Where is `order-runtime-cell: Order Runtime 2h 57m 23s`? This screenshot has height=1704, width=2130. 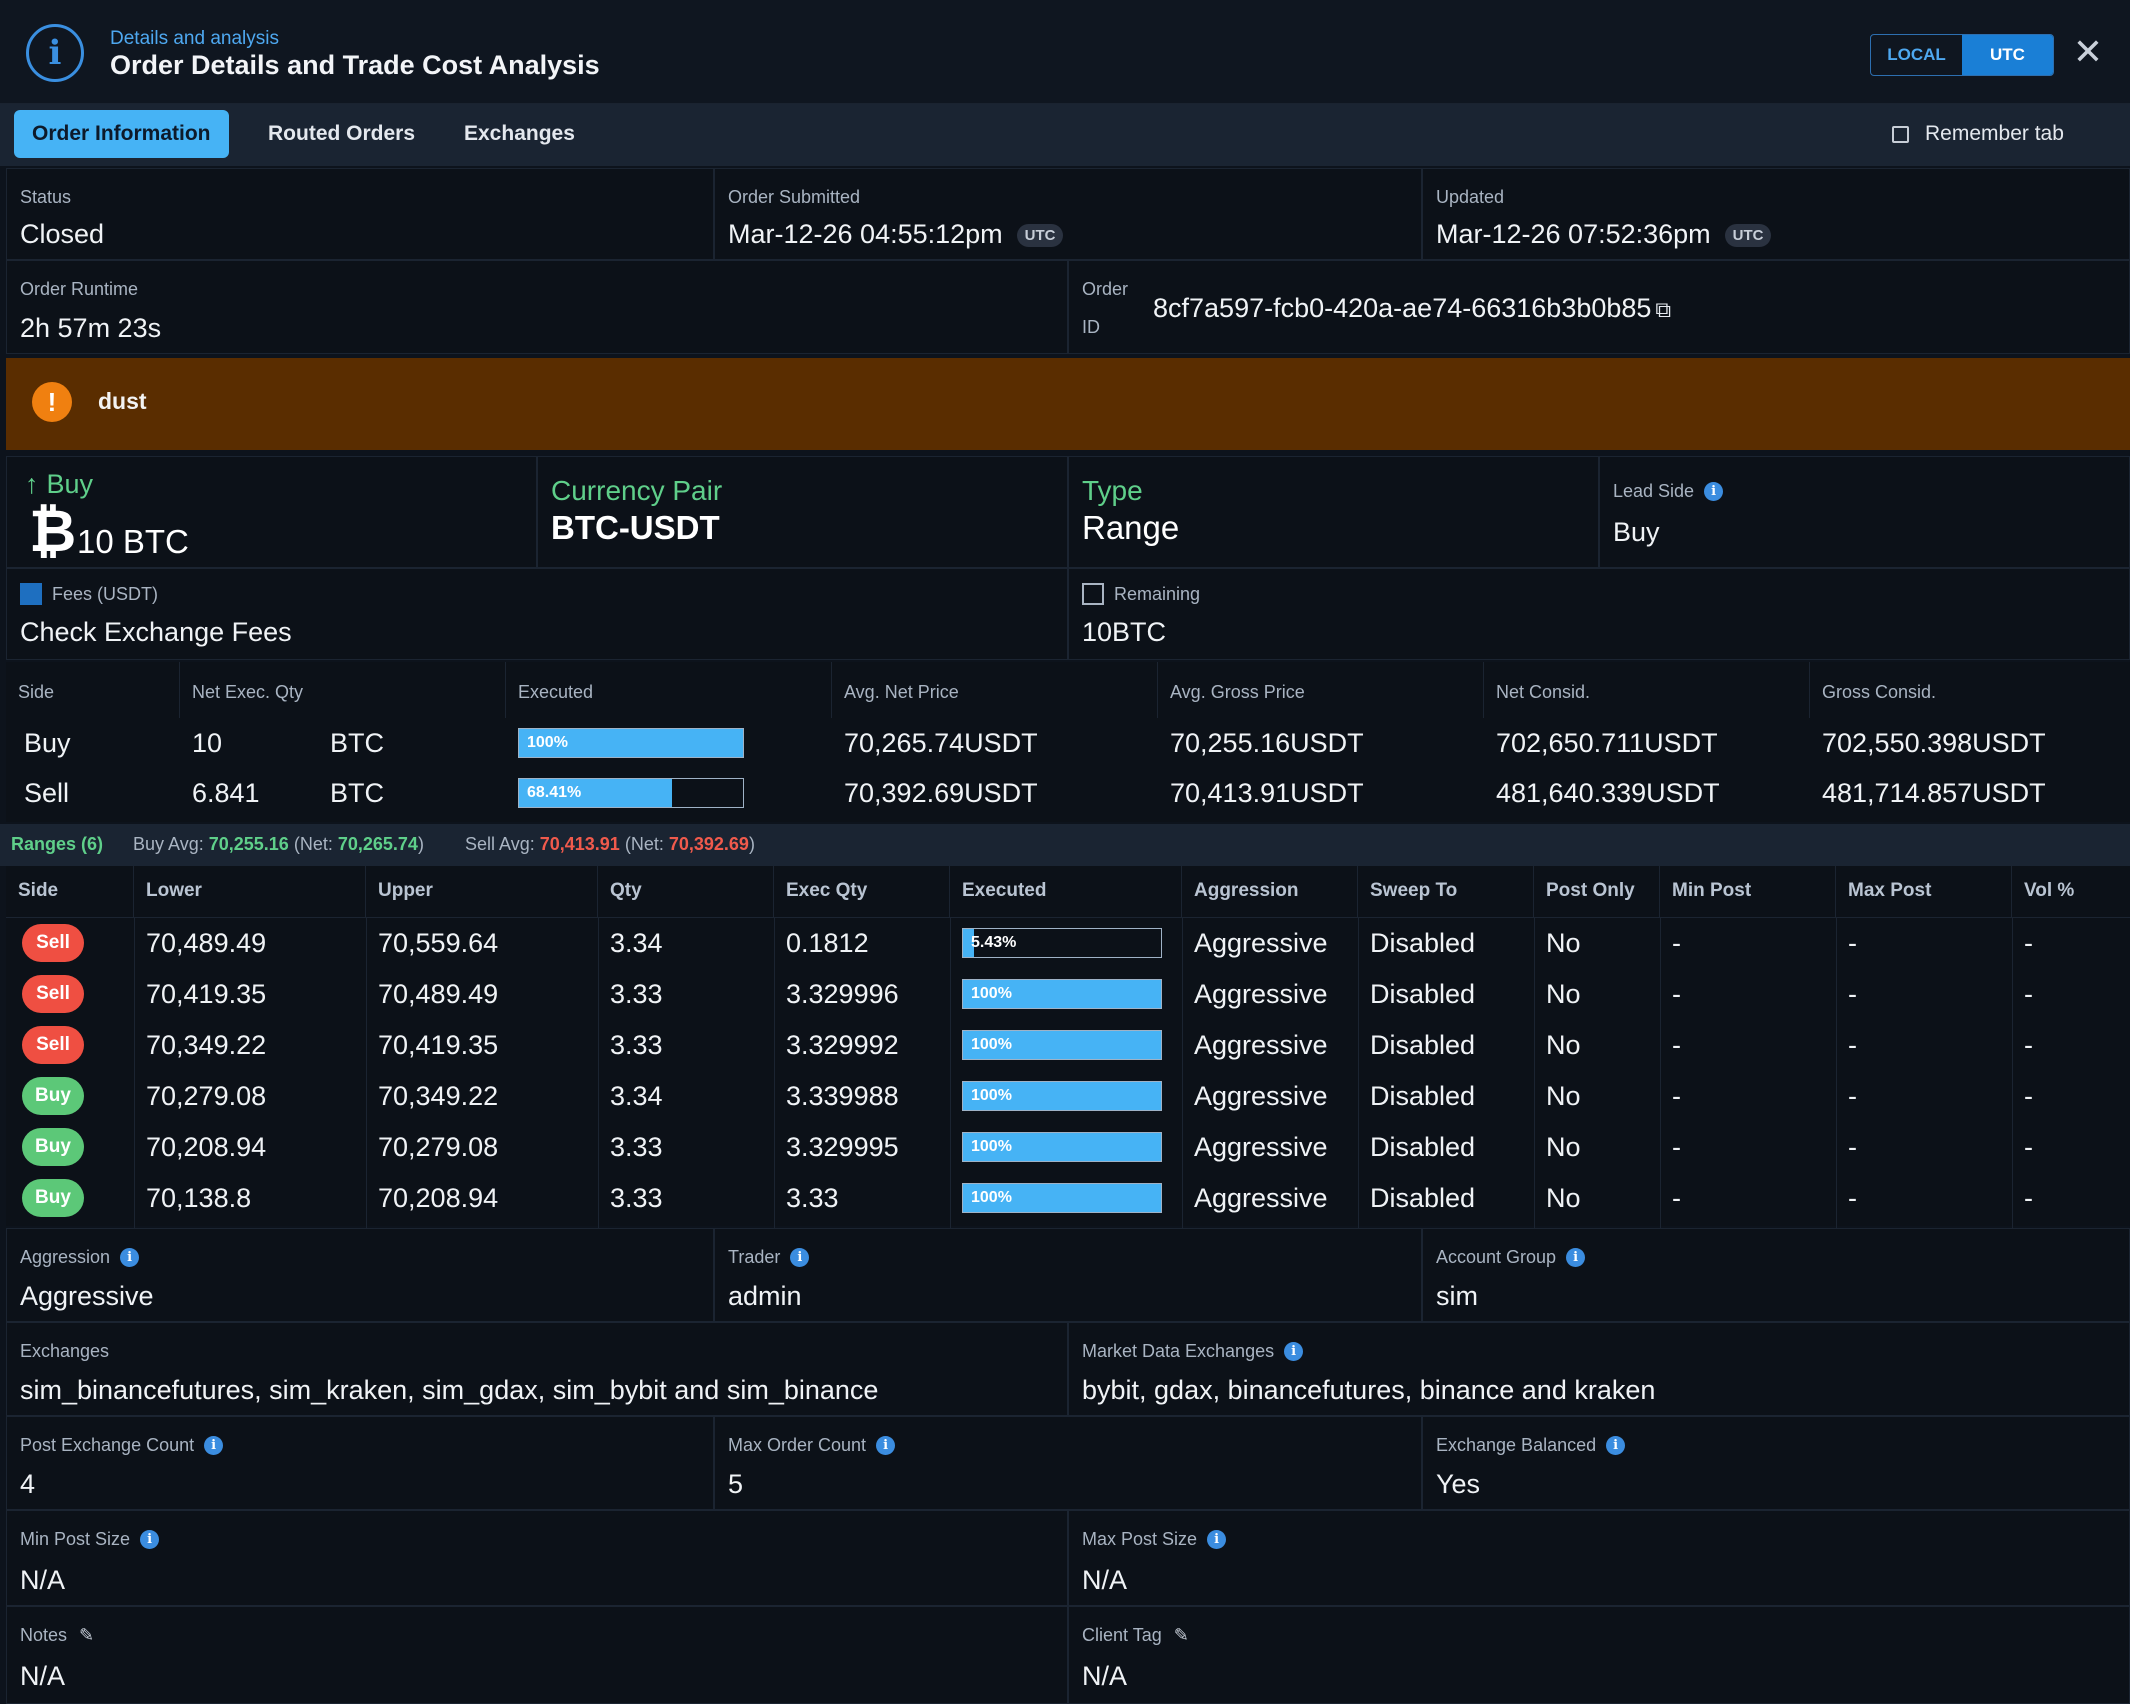
order-runtime-cell: Order Runtime 2h 57m 23s is located at coordinates (537, 307).